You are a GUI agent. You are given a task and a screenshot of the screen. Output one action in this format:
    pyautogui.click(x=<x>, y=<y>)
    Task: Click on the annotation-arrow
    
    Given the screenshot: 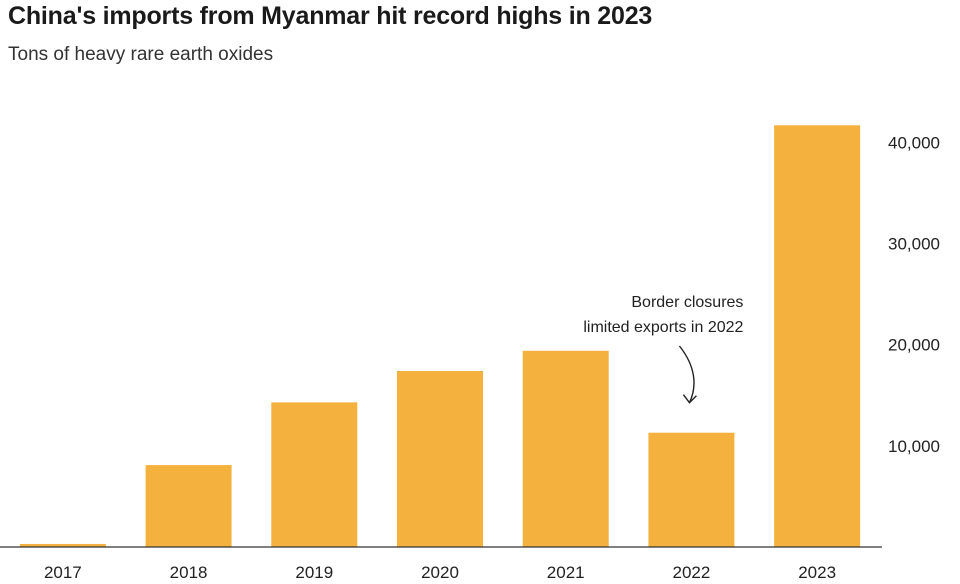 What is the action you would take?
    pyautogui.click(x=686, y=374)
    